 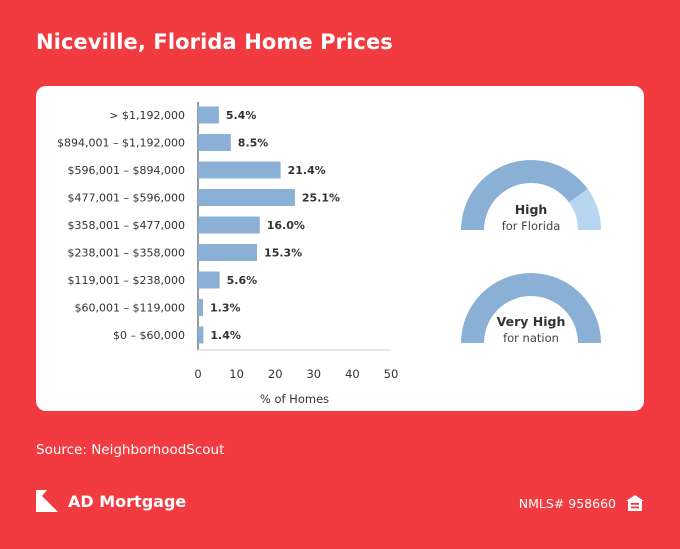 I want to click on category-label: $0 – $60,000, so click(x=149, y=335).